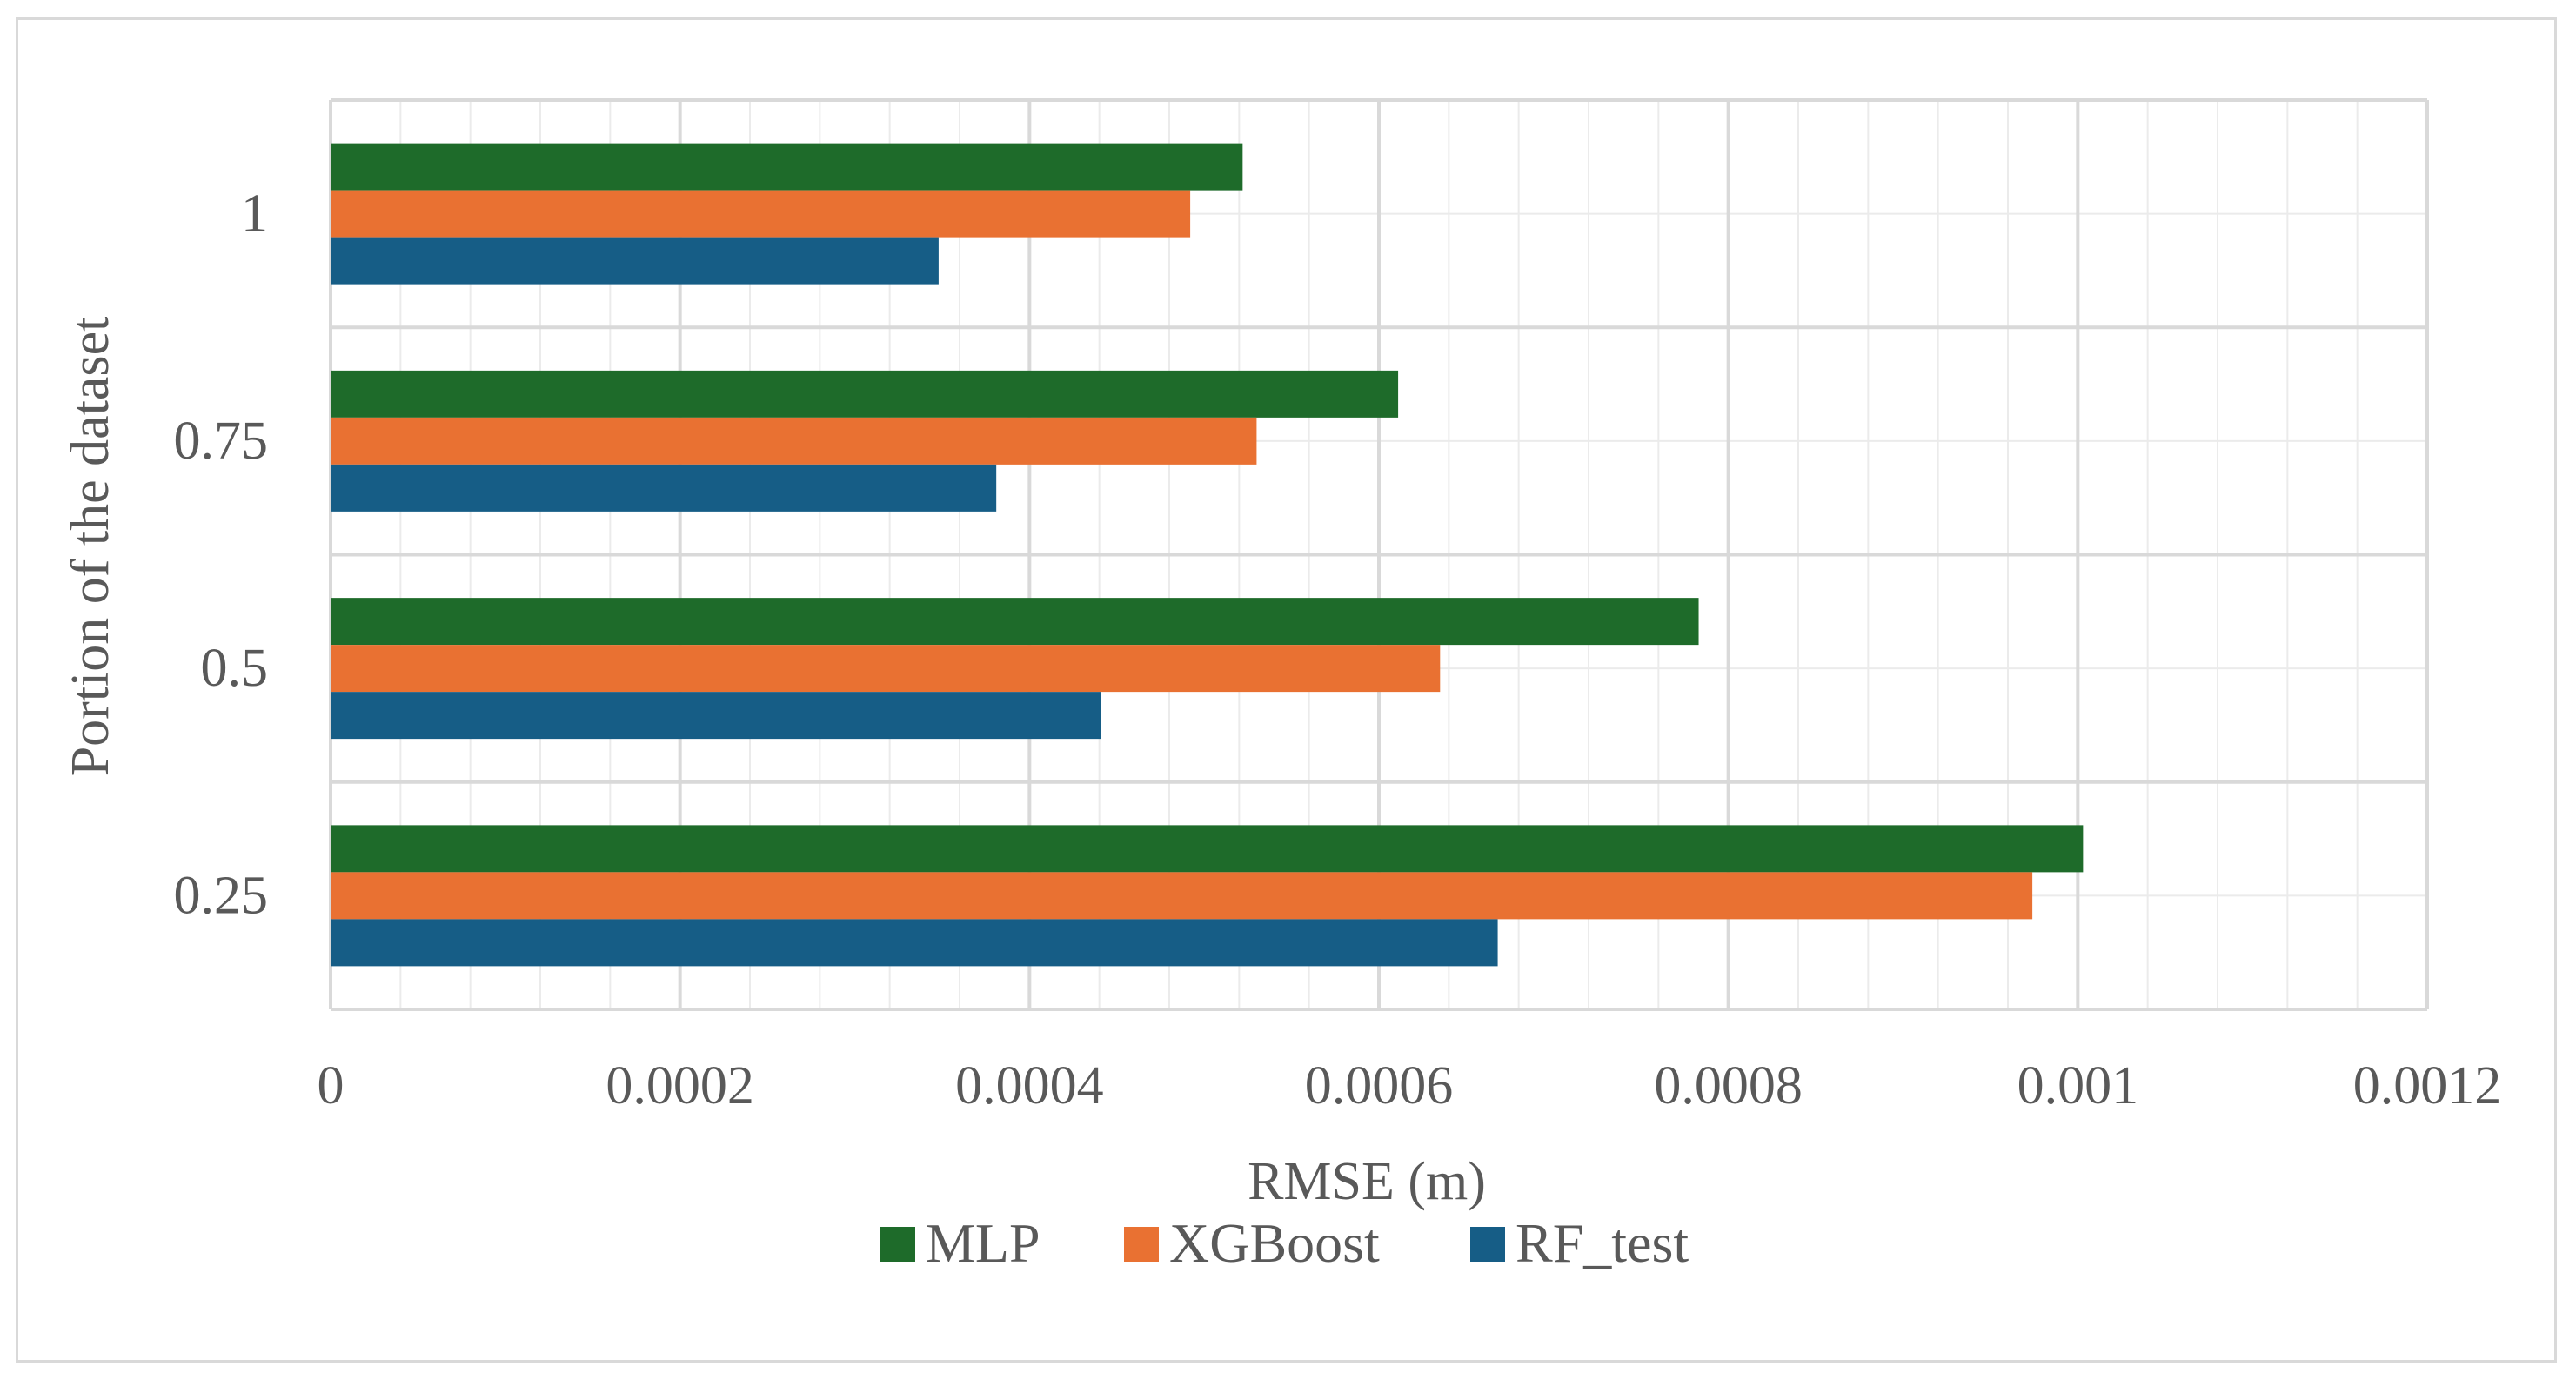 This screenshot has height=1380, width=2576. I want to click on legend-swatch-xgboost, so click(1141, 1244).